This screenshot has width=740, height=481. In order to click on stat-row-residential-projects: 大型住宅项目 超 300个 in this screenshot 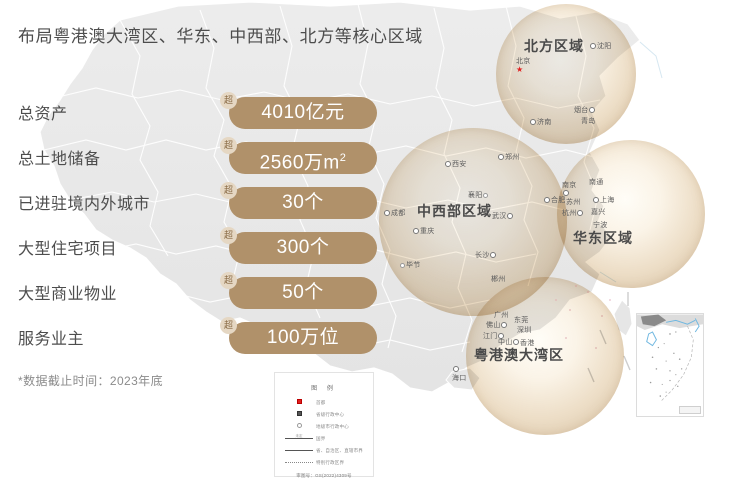, I will do `click(218, 249)`.